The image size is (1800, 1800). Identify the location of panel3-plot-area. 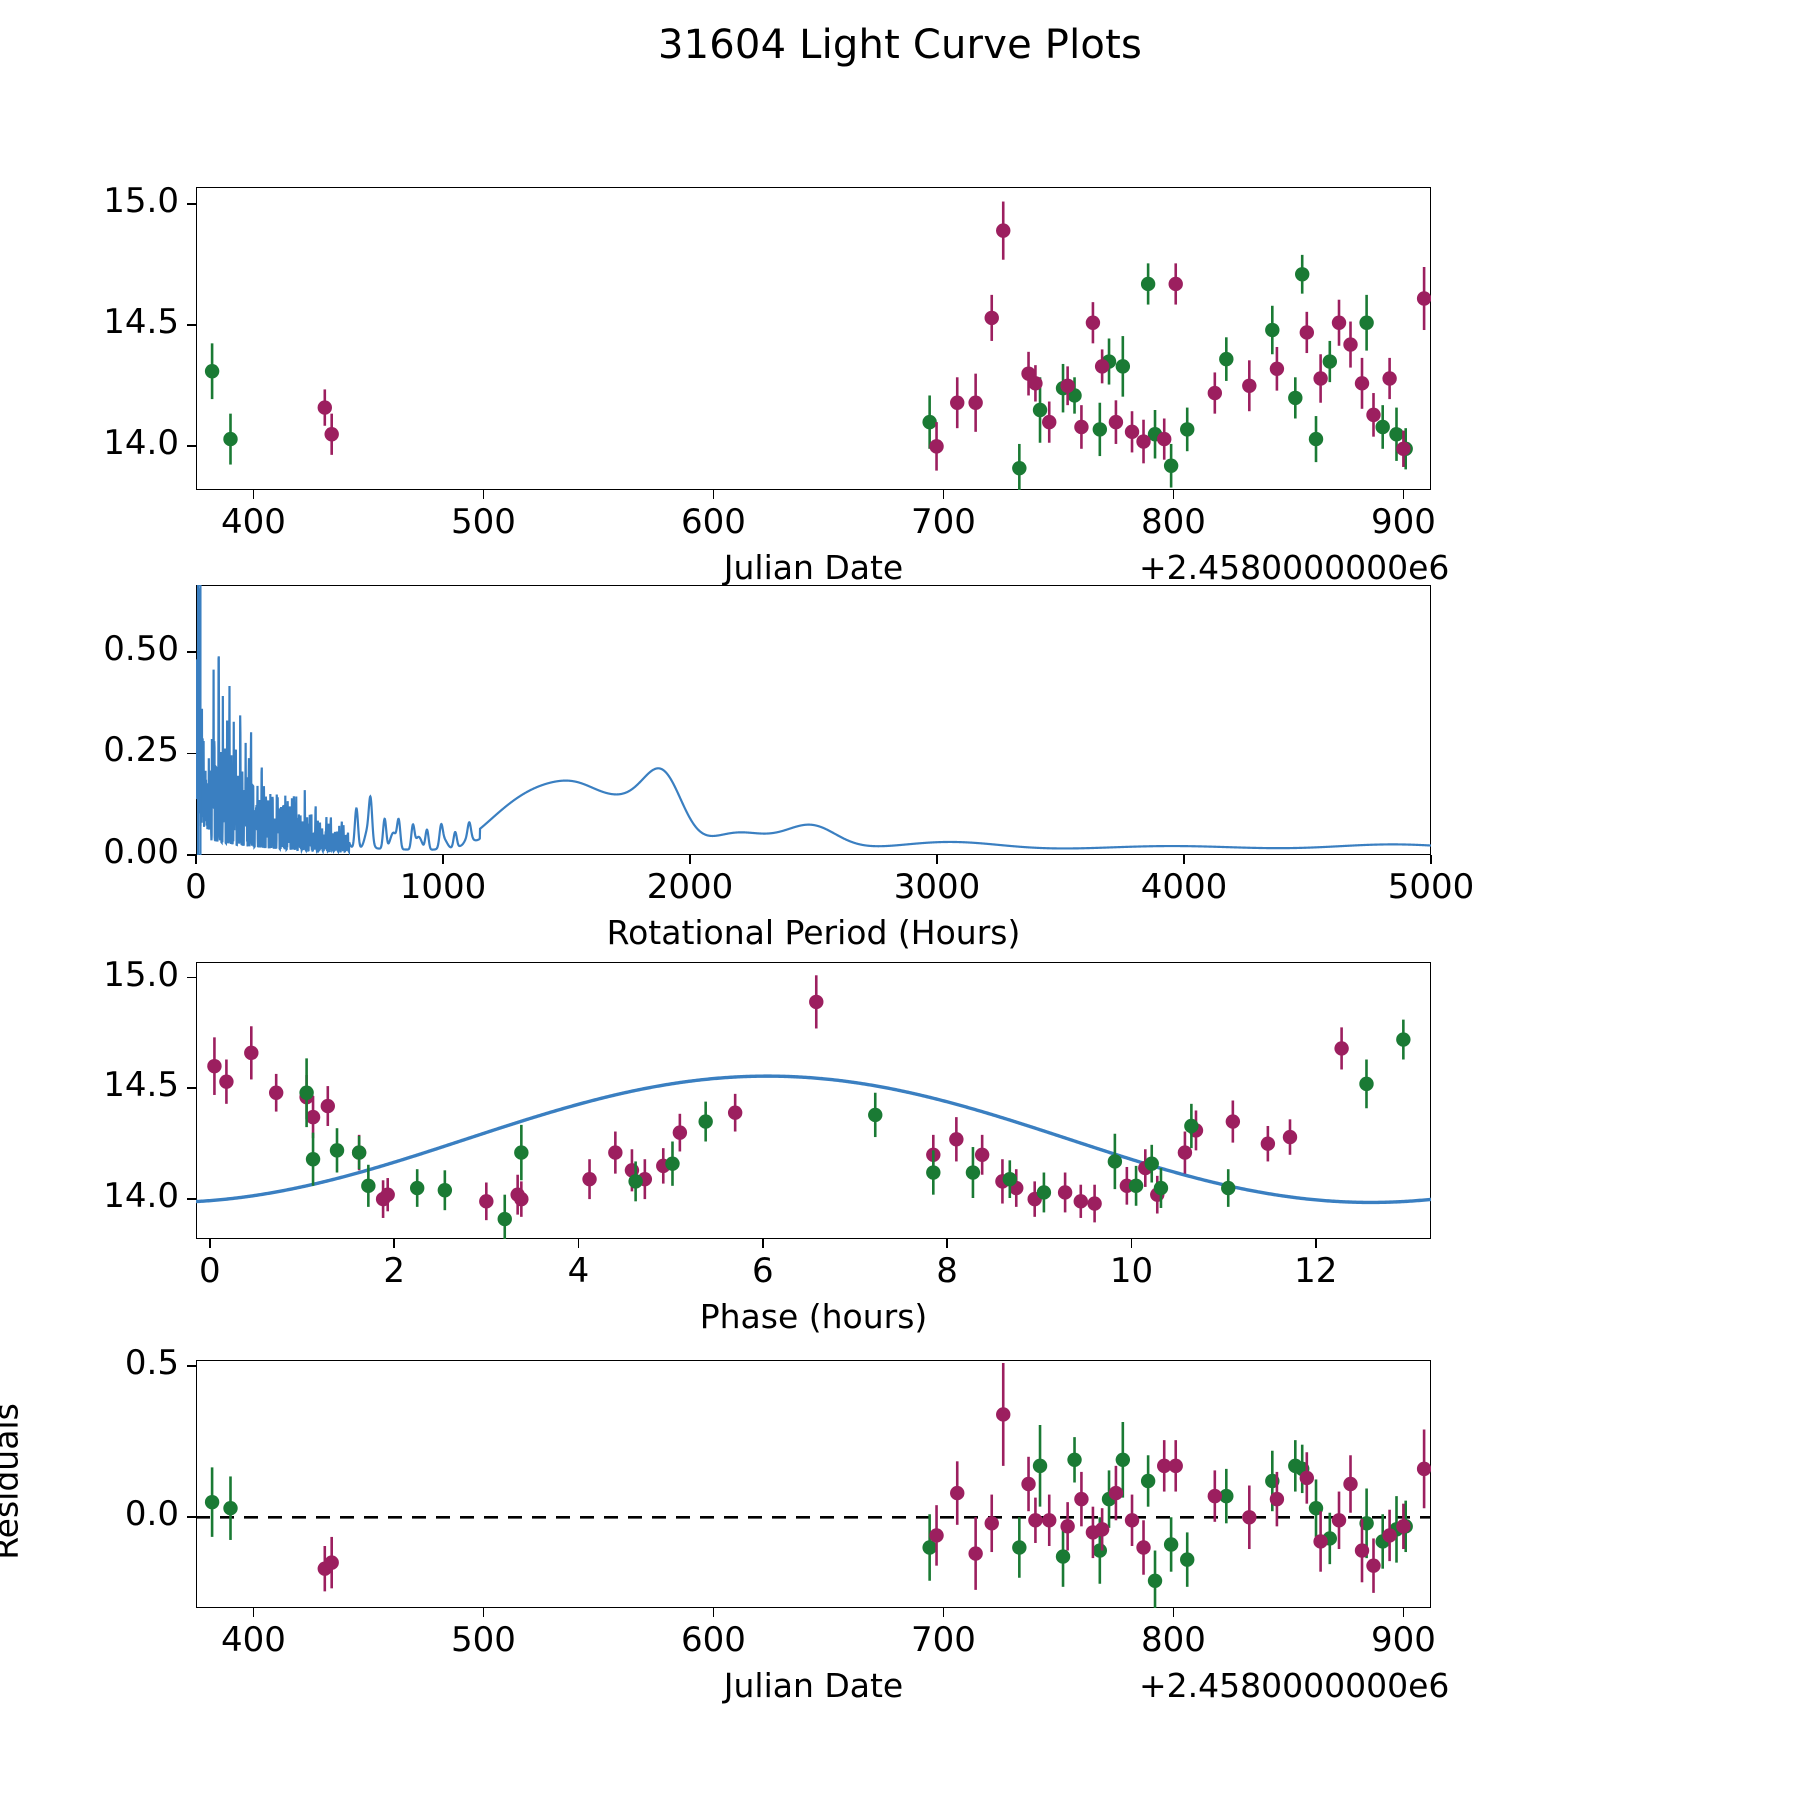
(813, 1107).